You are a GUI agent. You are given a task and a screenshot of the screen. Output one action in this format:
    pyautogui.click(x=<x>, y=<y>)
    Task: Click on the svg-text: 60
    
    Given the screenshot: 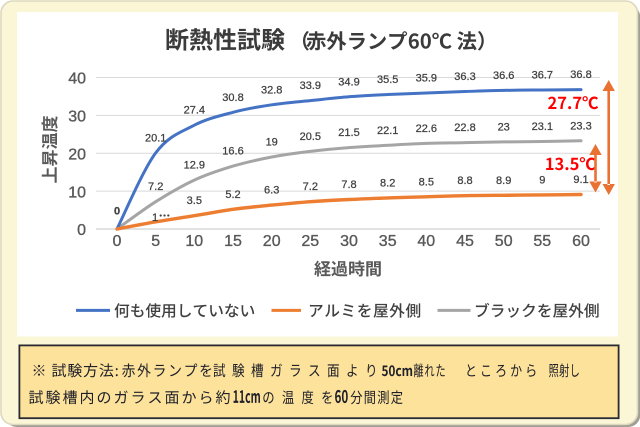 What is the action you would take?
    pyautogui.click(x=581, y=241)
    